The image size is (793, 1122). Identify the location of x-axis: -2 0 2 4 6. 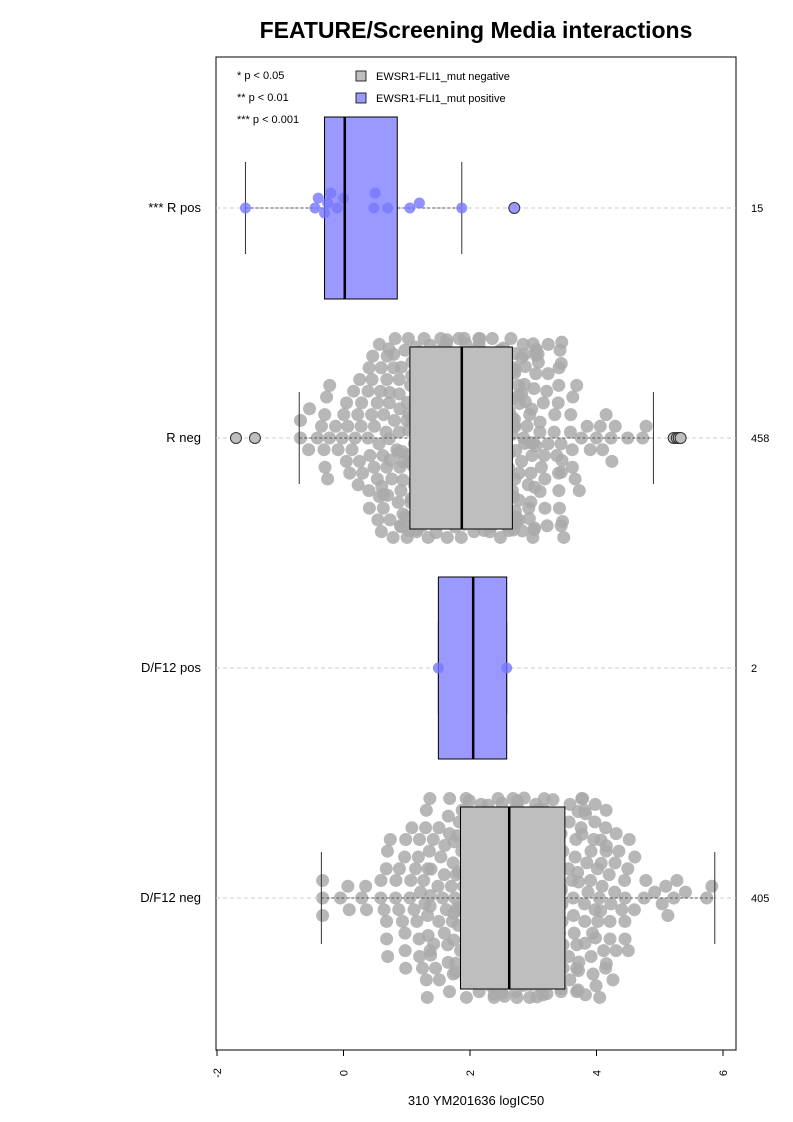
(471, 1063).